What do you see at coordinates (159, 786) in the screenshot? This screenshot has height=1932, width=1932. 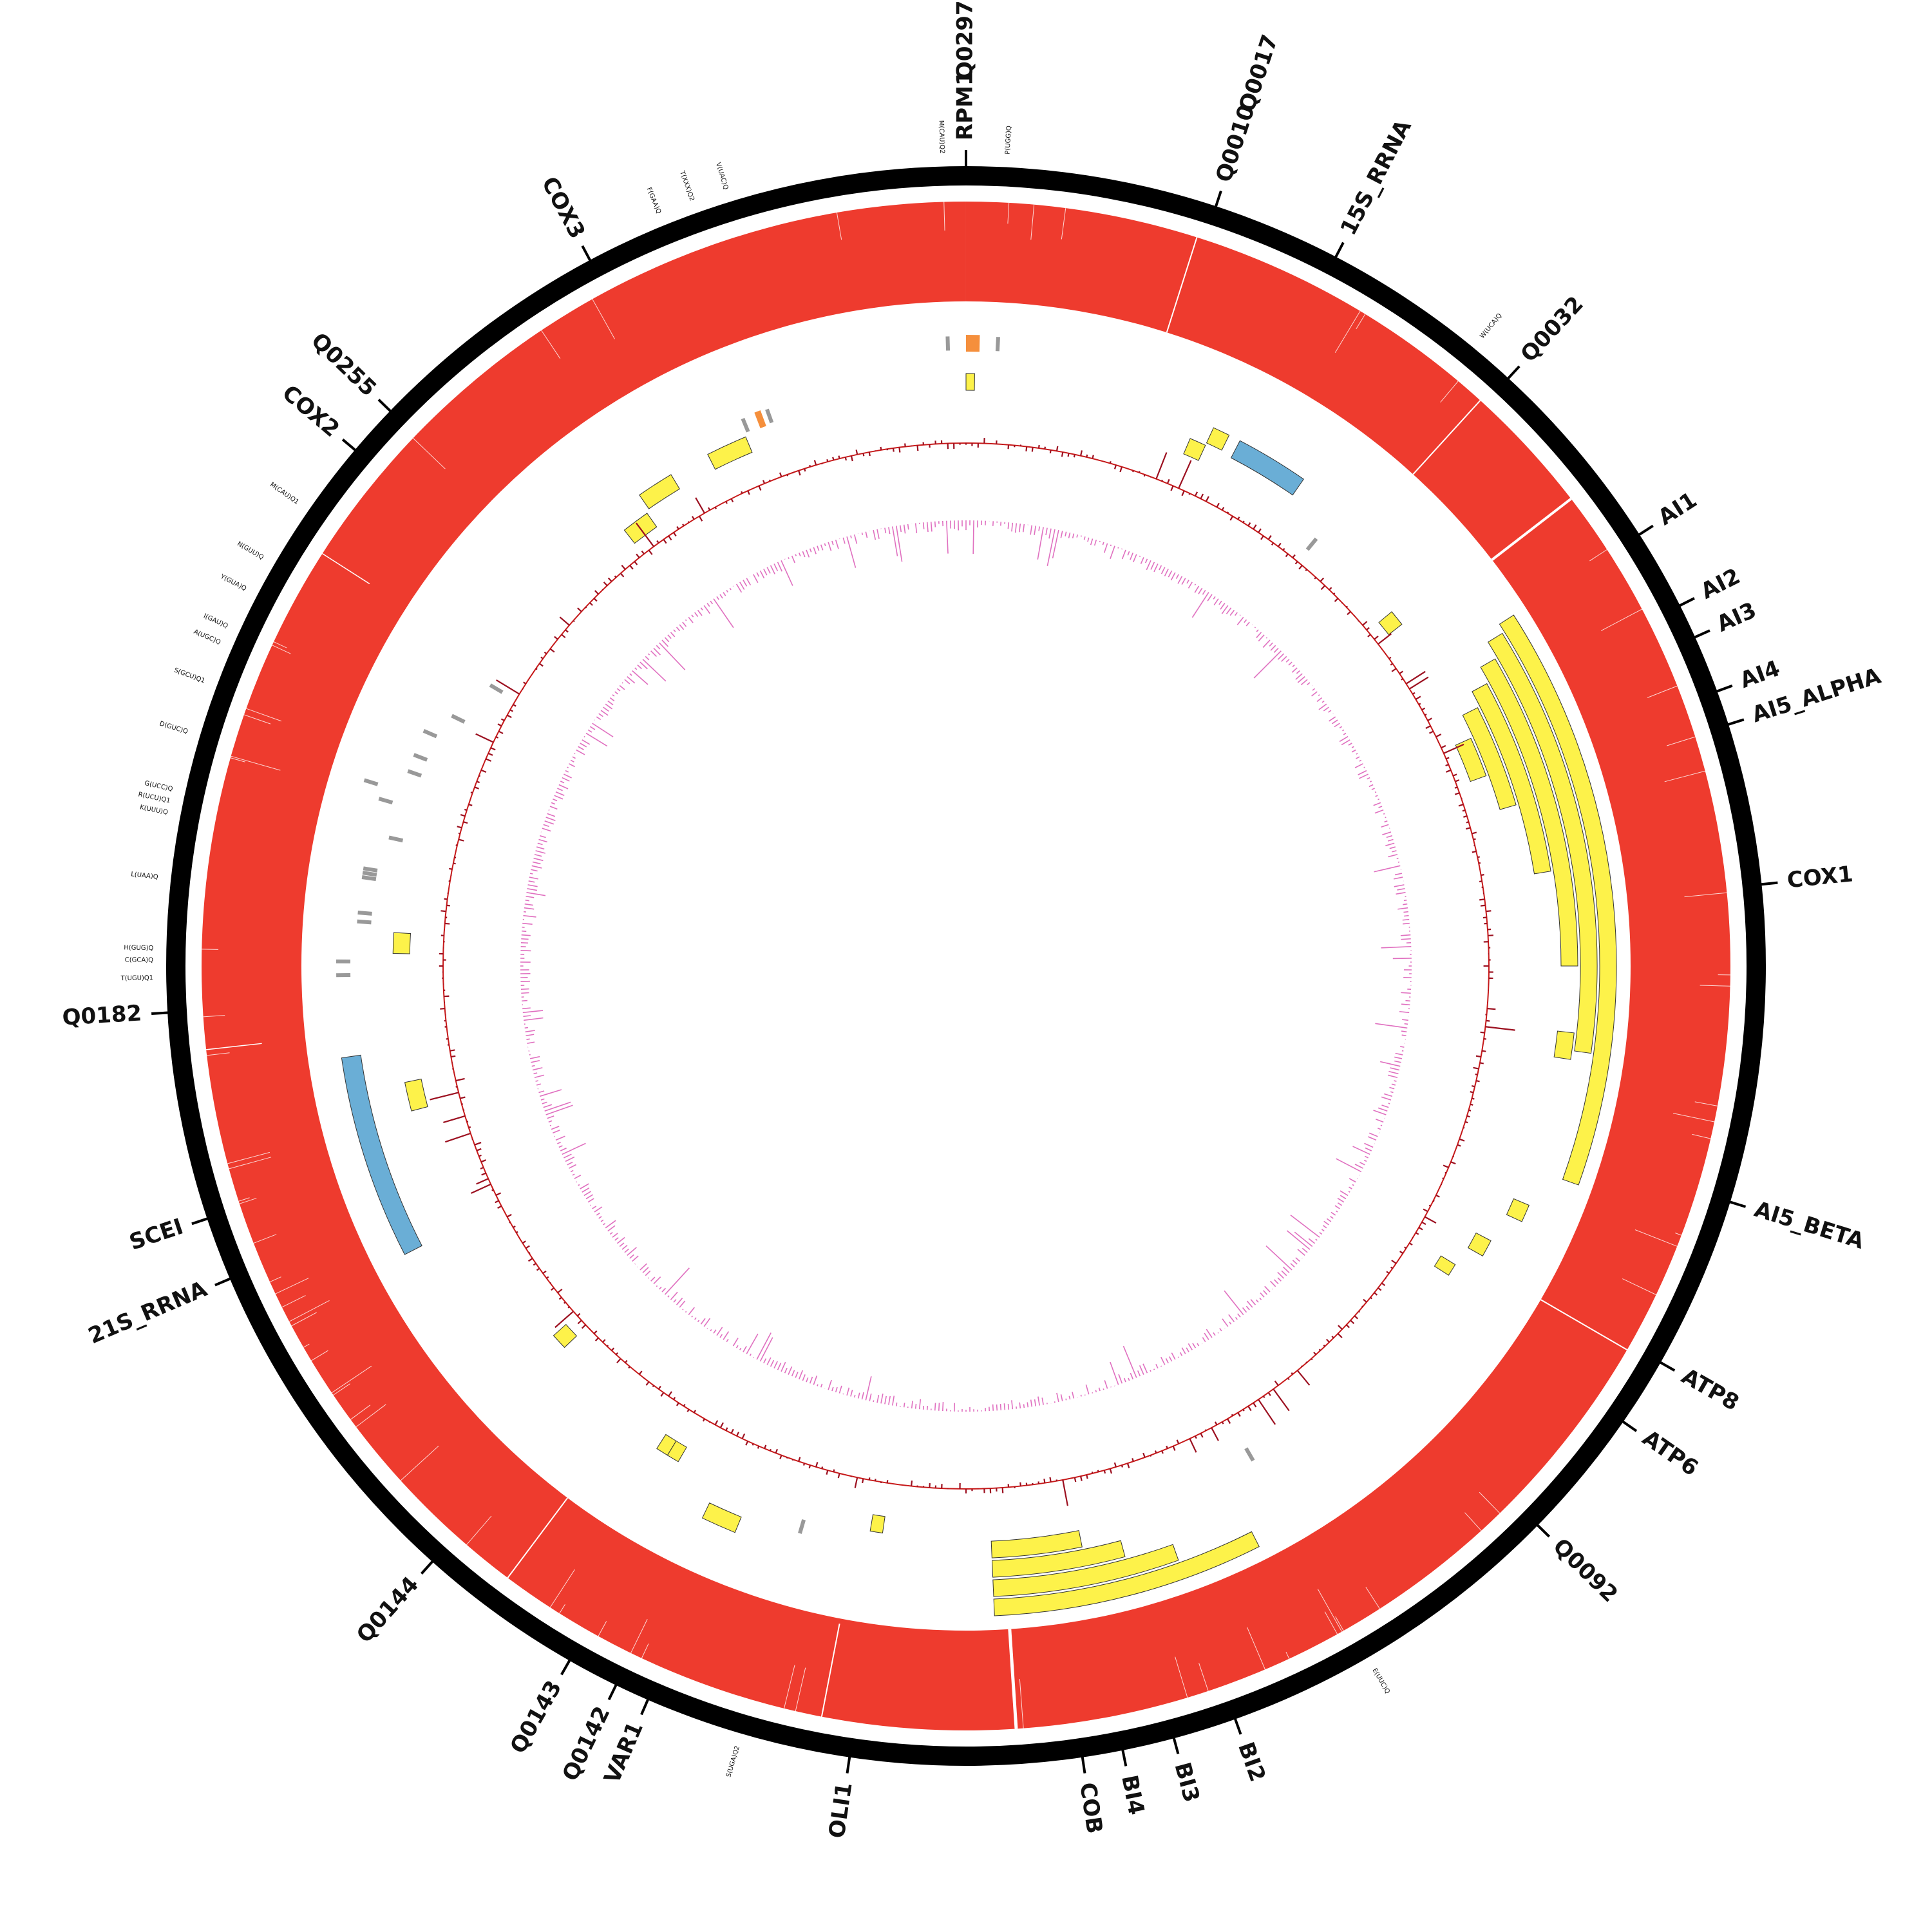 I see `trna-label: G(UCC)Q` at bounding box center [159, 786].